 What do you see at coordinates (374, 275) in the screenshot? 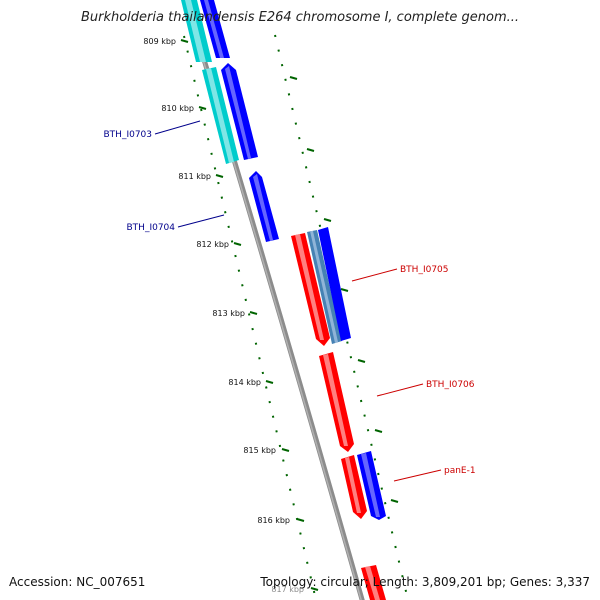
I see `callout-bth-i0705` at bounding box center [374, 275].